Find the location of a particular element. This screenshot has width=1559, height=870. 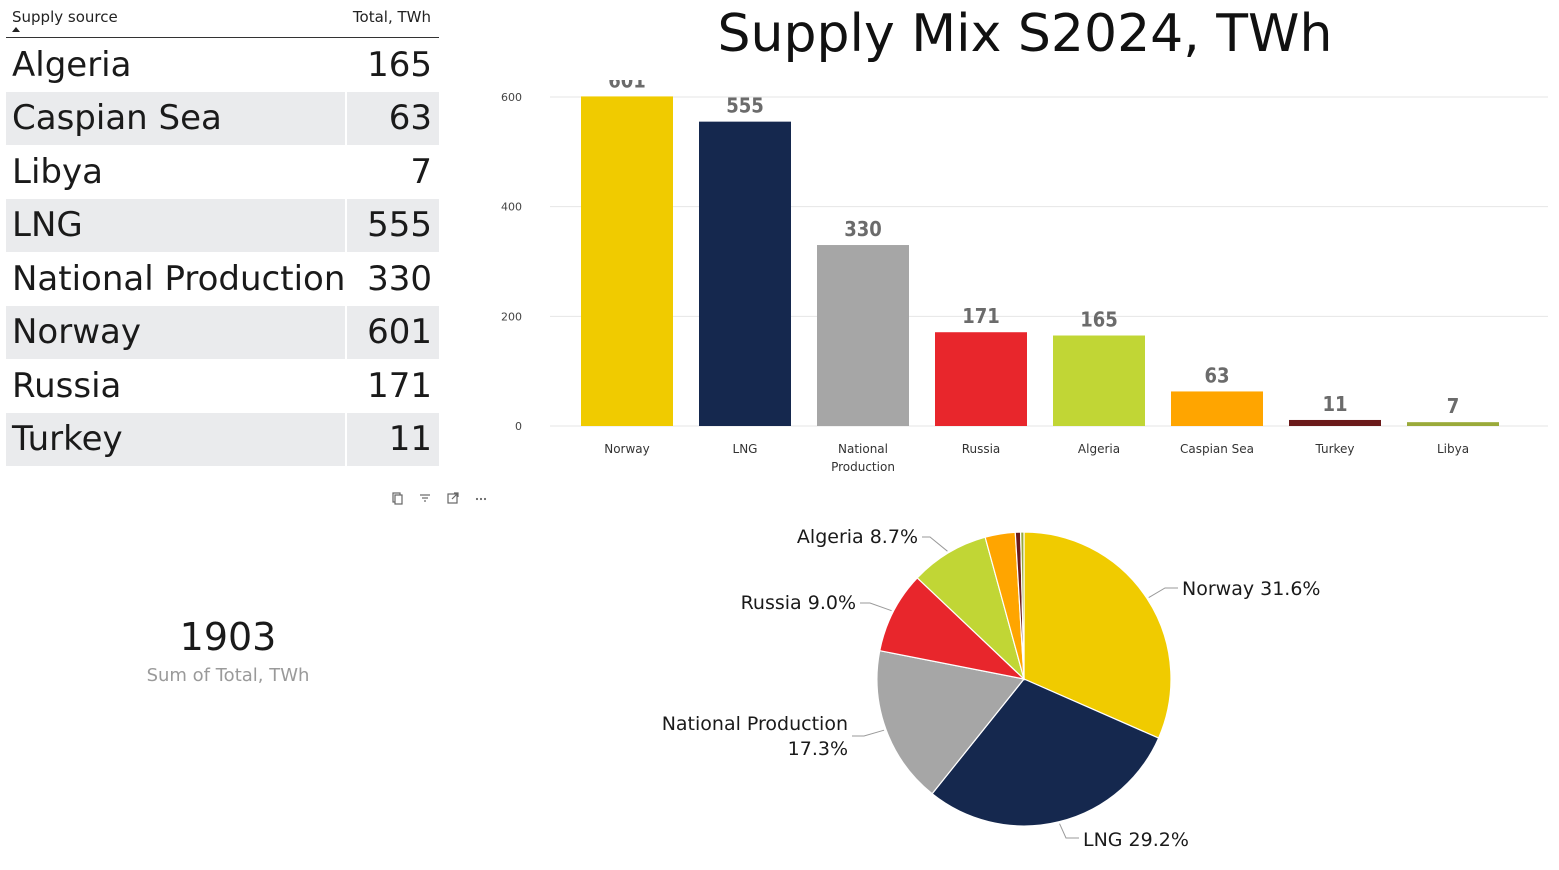

cell-total: 165 is located at coordinates (393, 65).